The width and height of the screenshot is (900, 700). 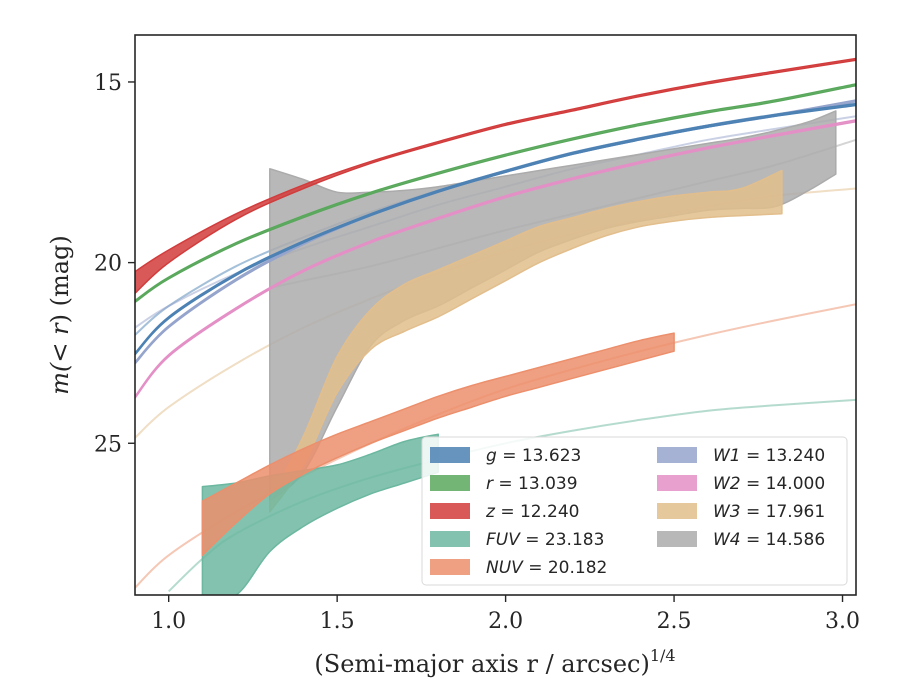 What do you see at coordinates (450, 511) in the screenshot?
I see `legend-swatch-z` at bounding box center [450, 511].